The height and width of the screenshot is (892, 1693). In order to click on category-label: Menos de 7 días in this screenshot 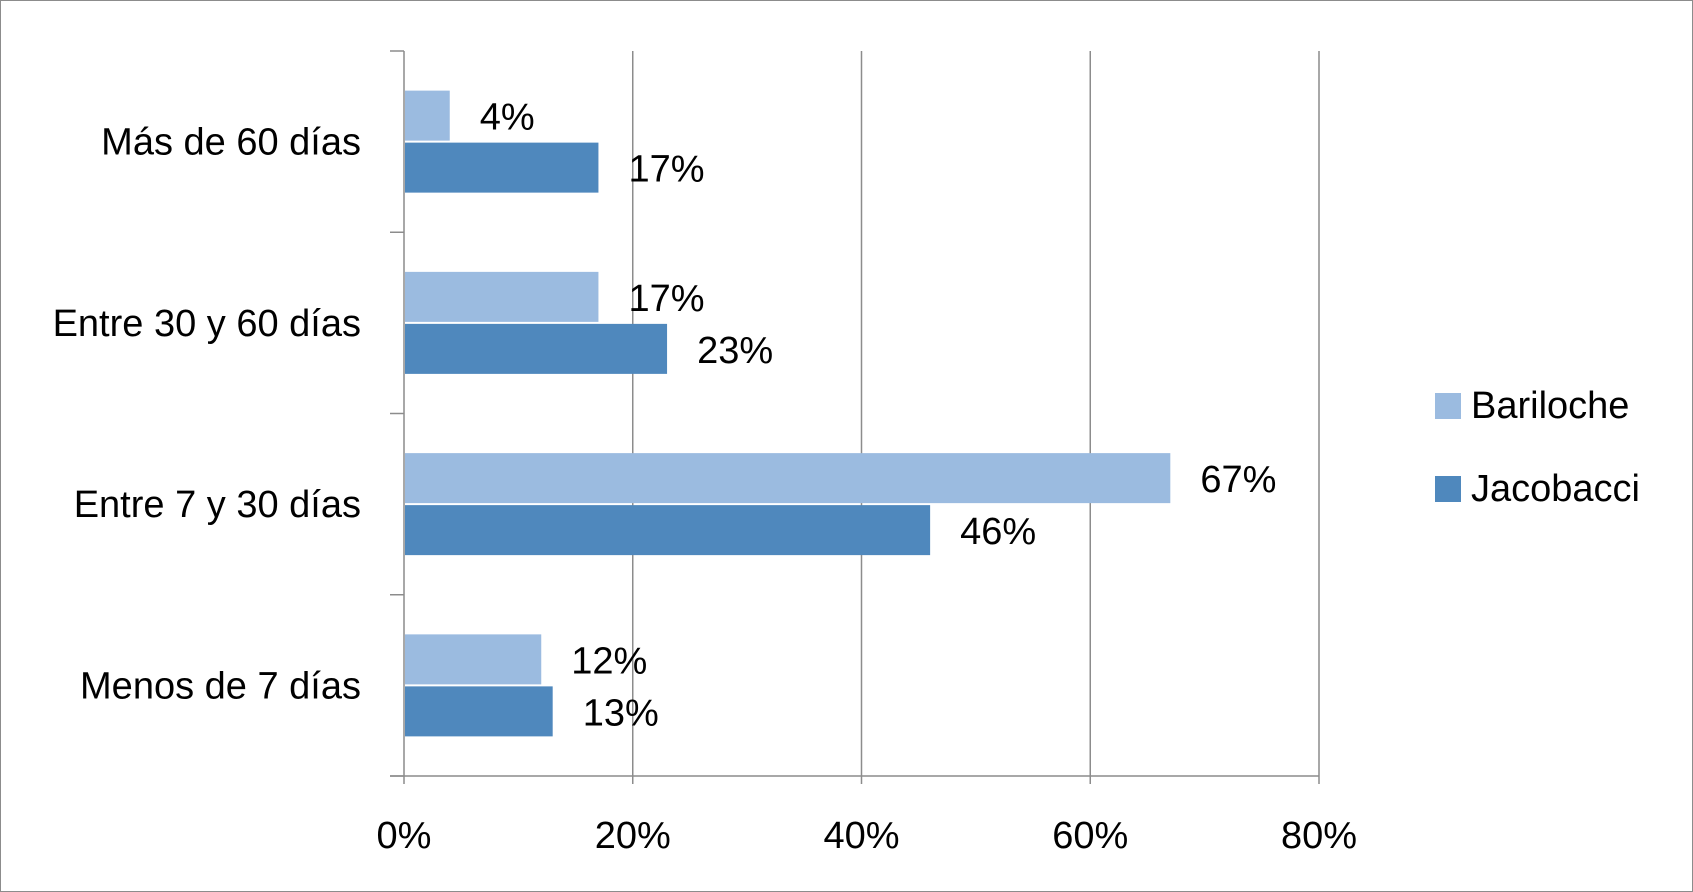, I will do `click(220, 686)`.